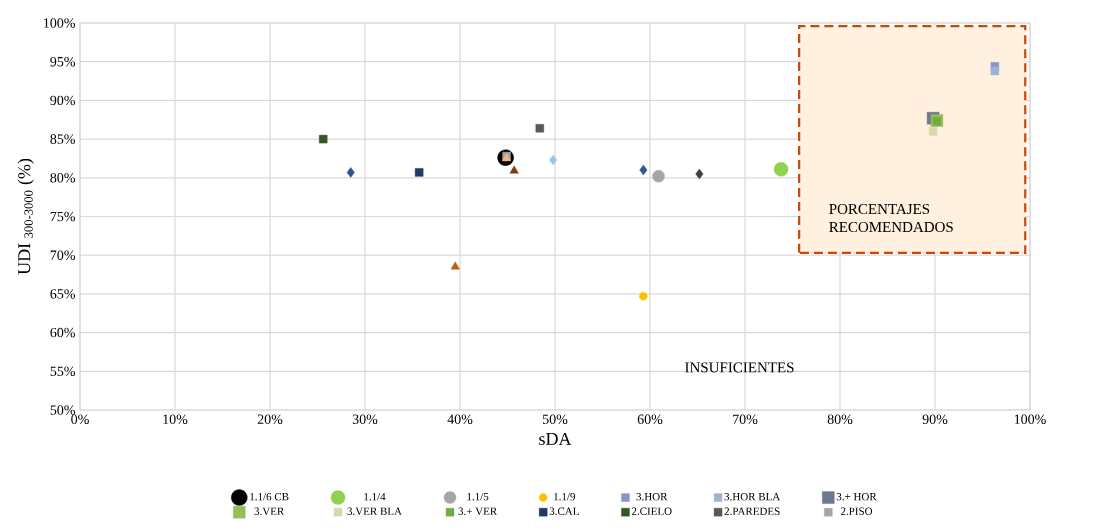 The width and height of the screenshot is (1117, 530). Describe the element at coordinates (745, 419) in the screenshot. I see `x-tick-label: 70%` at that location.